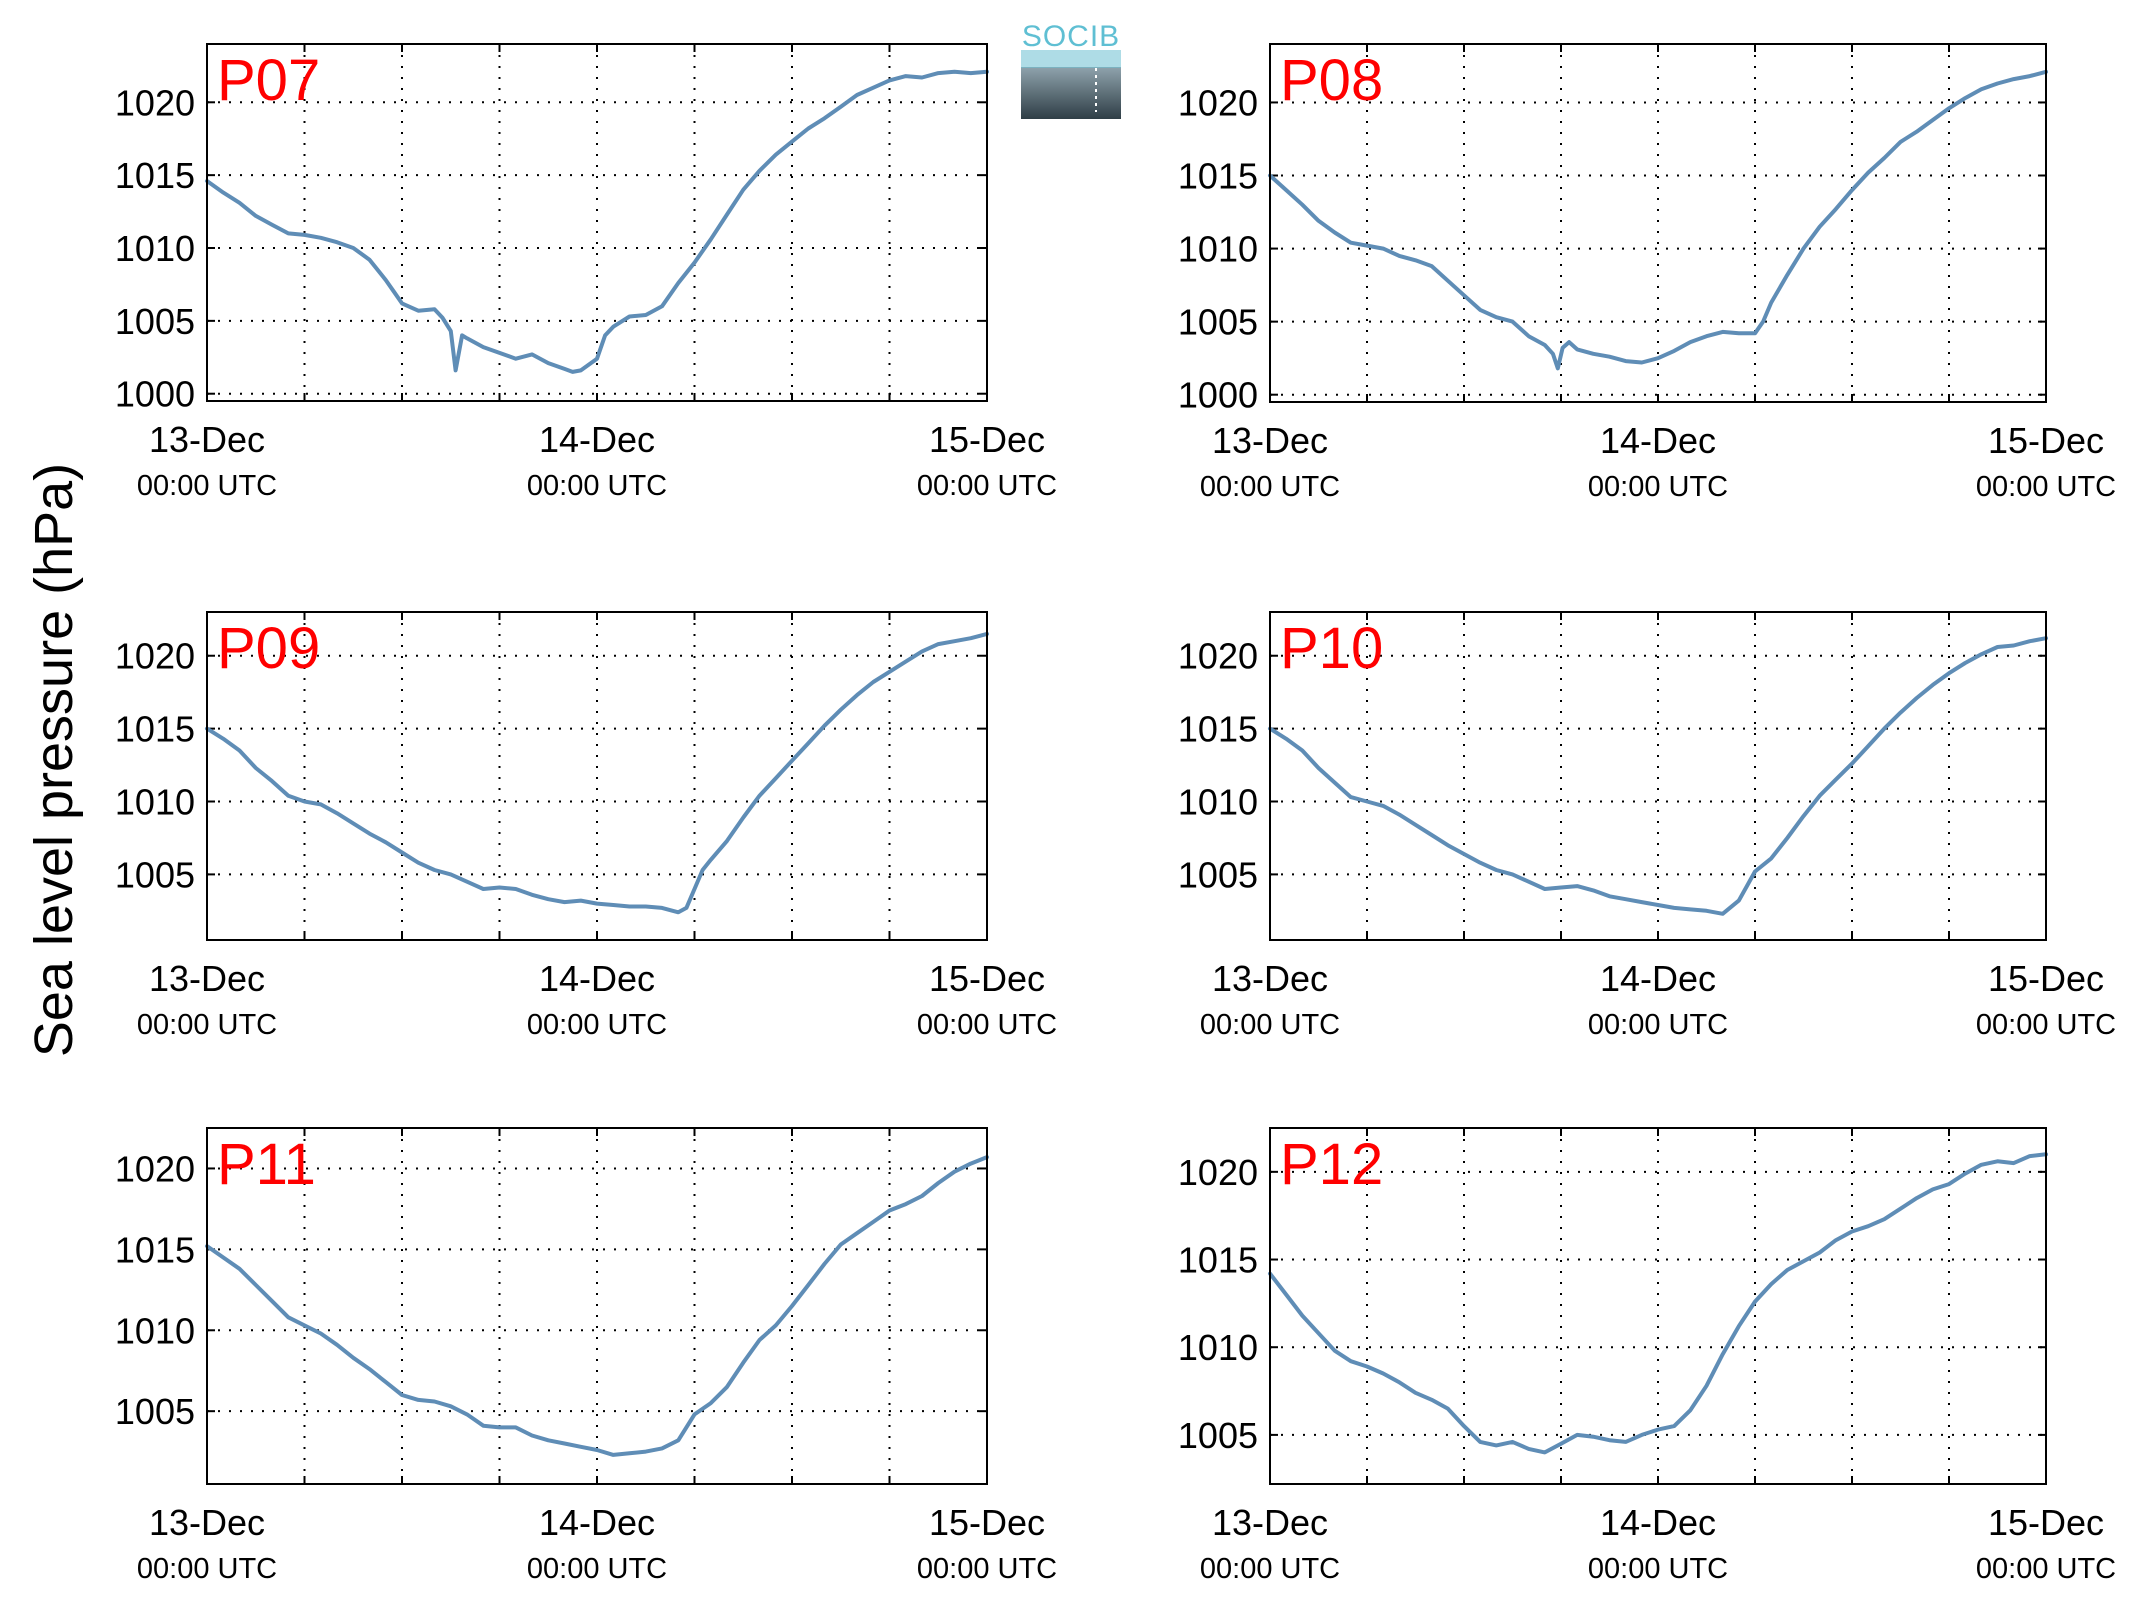 This screenshot has height=1608, width=2133. Describe the element at coordinates (268, 80) in the screenshot. I see `panel-title: P07` at that location.